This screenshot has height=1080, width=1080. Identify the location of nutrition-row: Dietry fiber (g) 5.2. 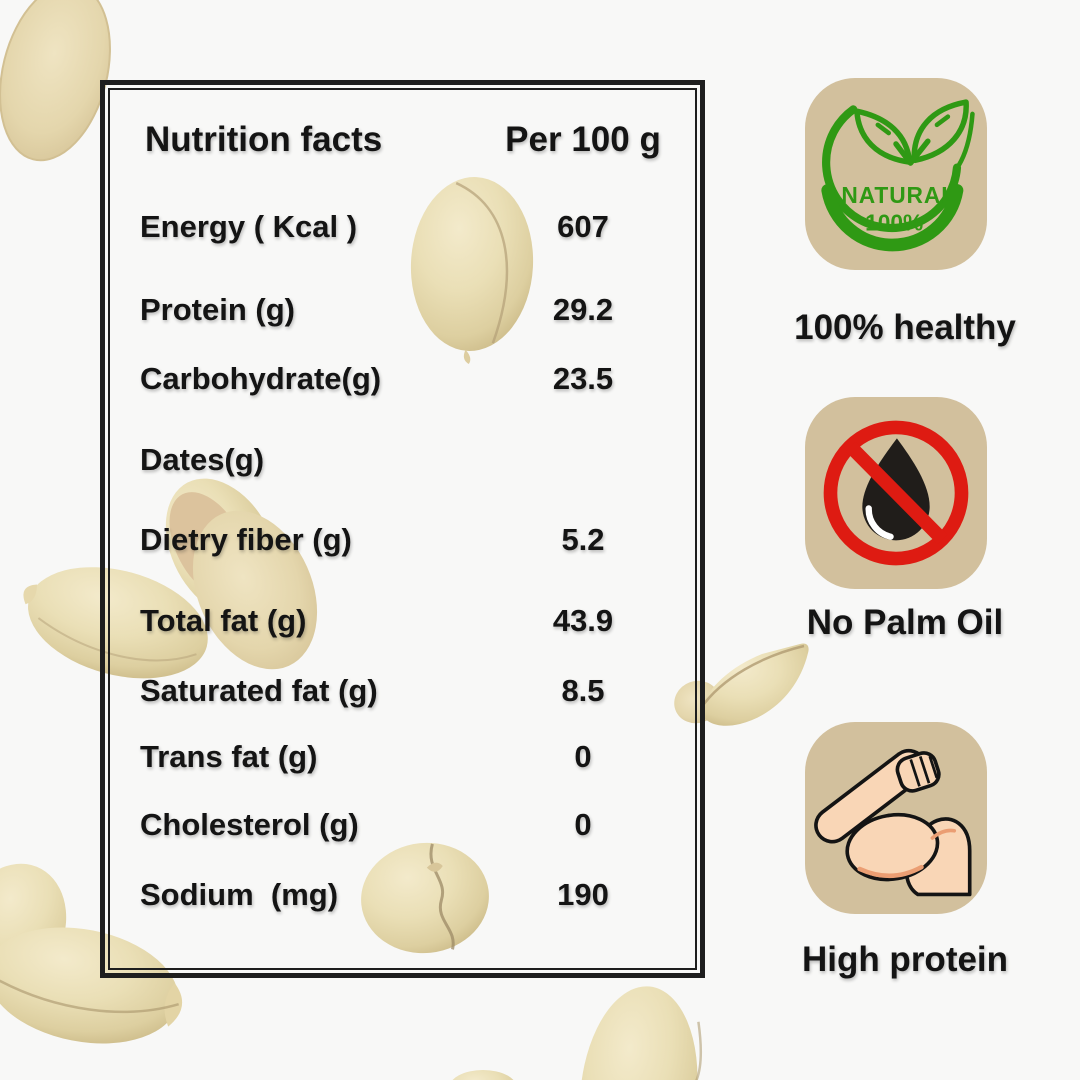
(411, 540).